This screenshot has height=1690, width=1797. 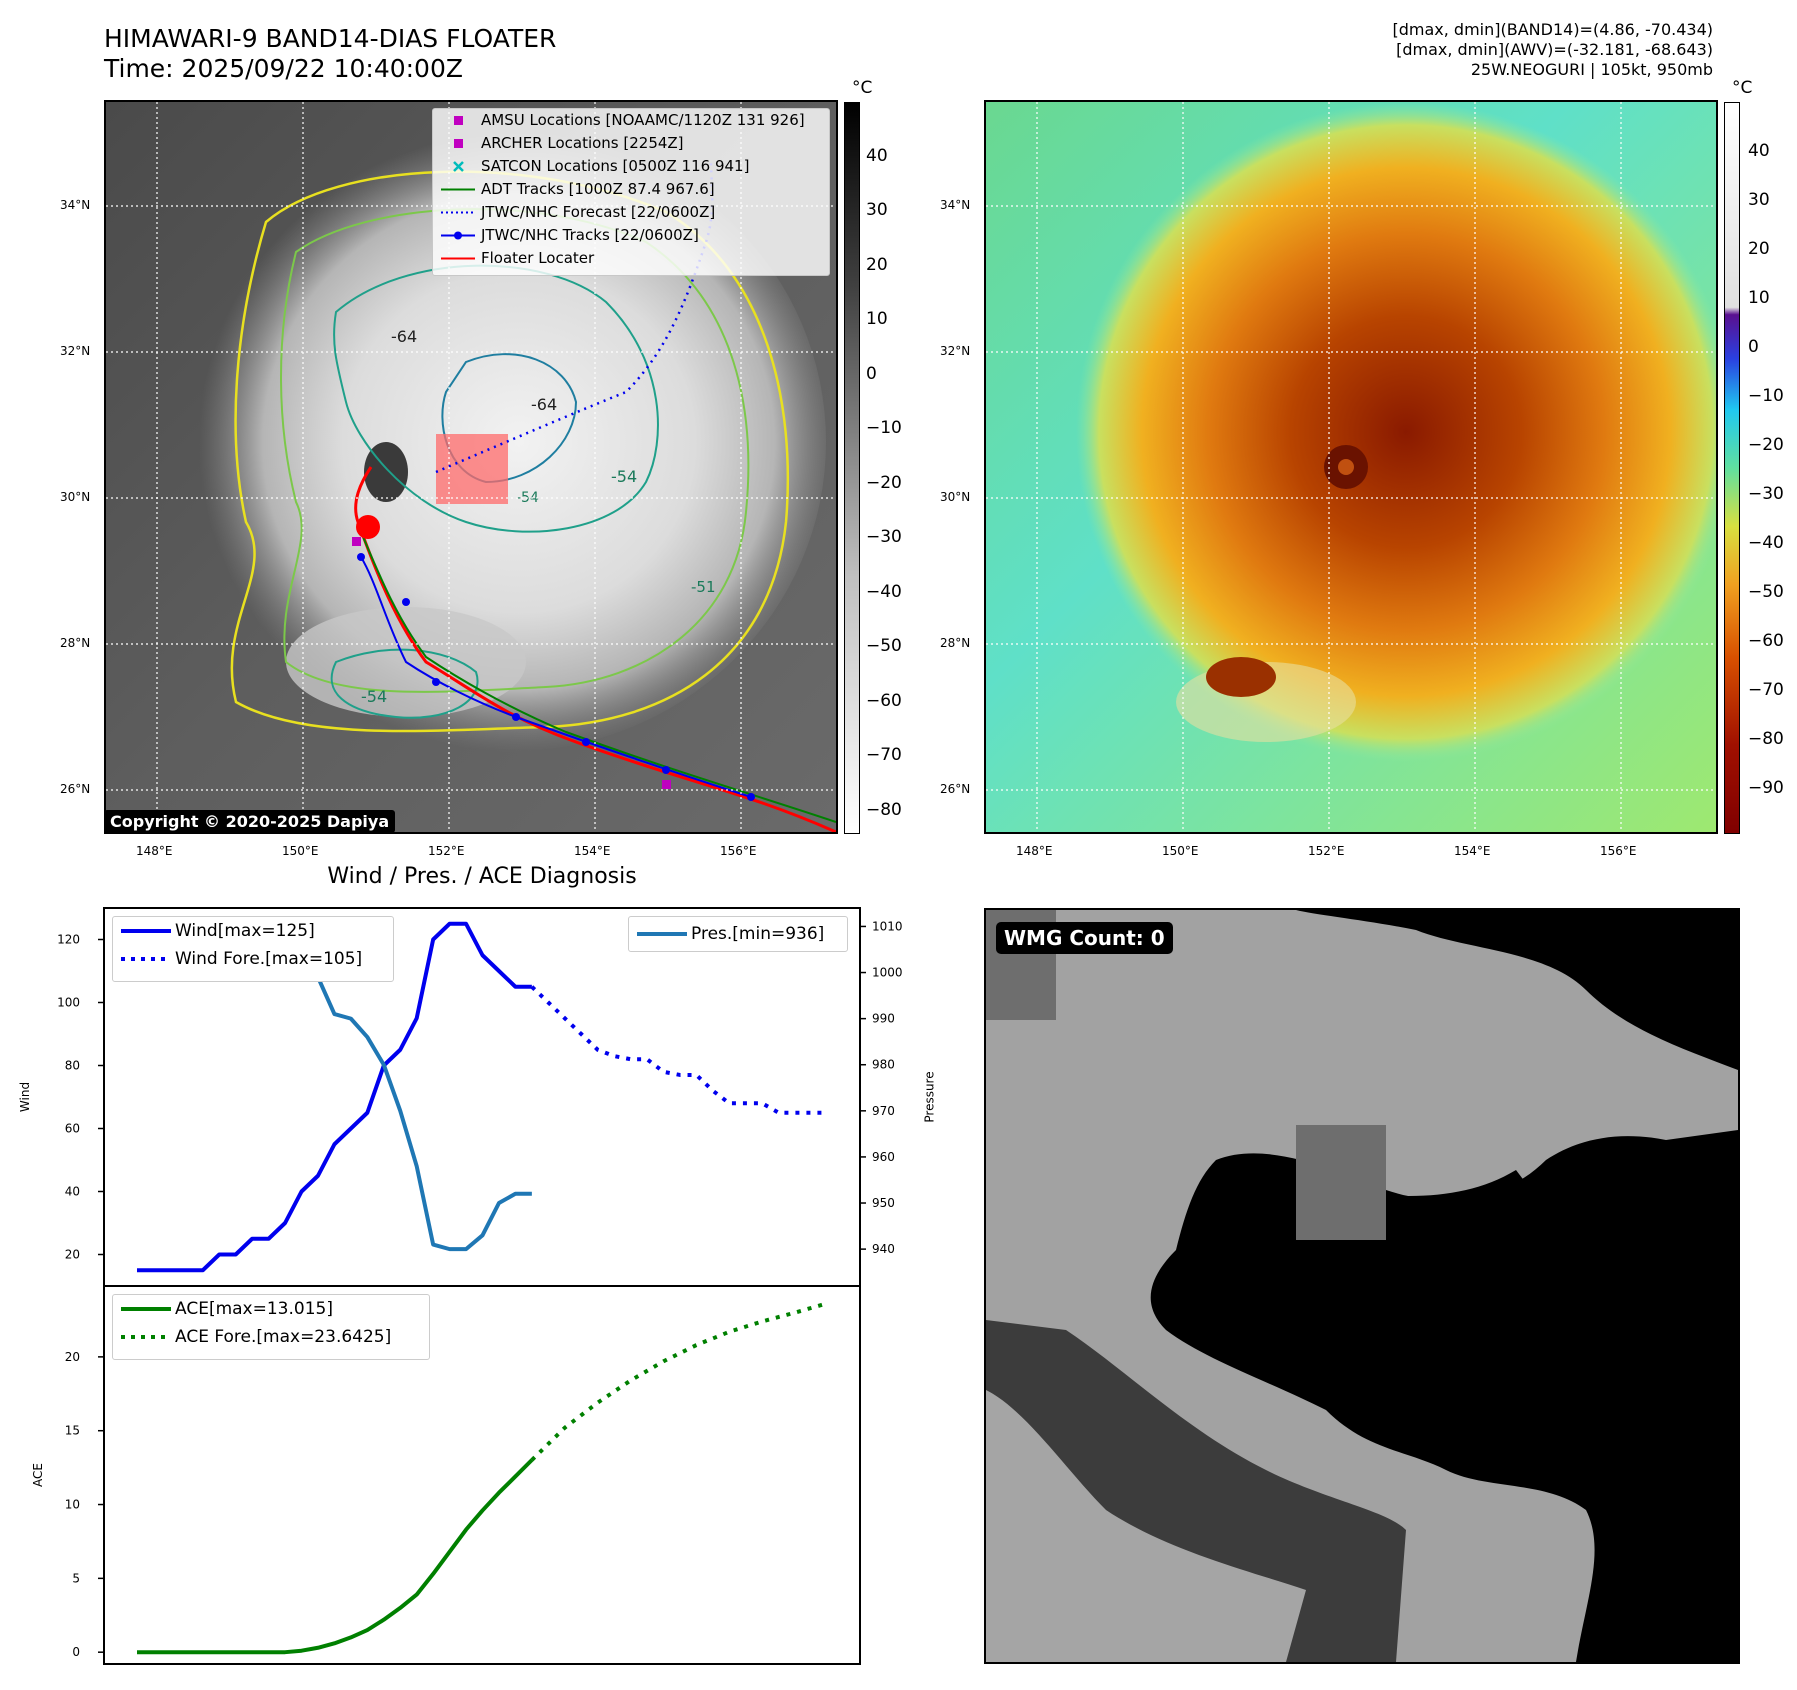 I want to click on series-line-ace, so click(x=335, y=1556).